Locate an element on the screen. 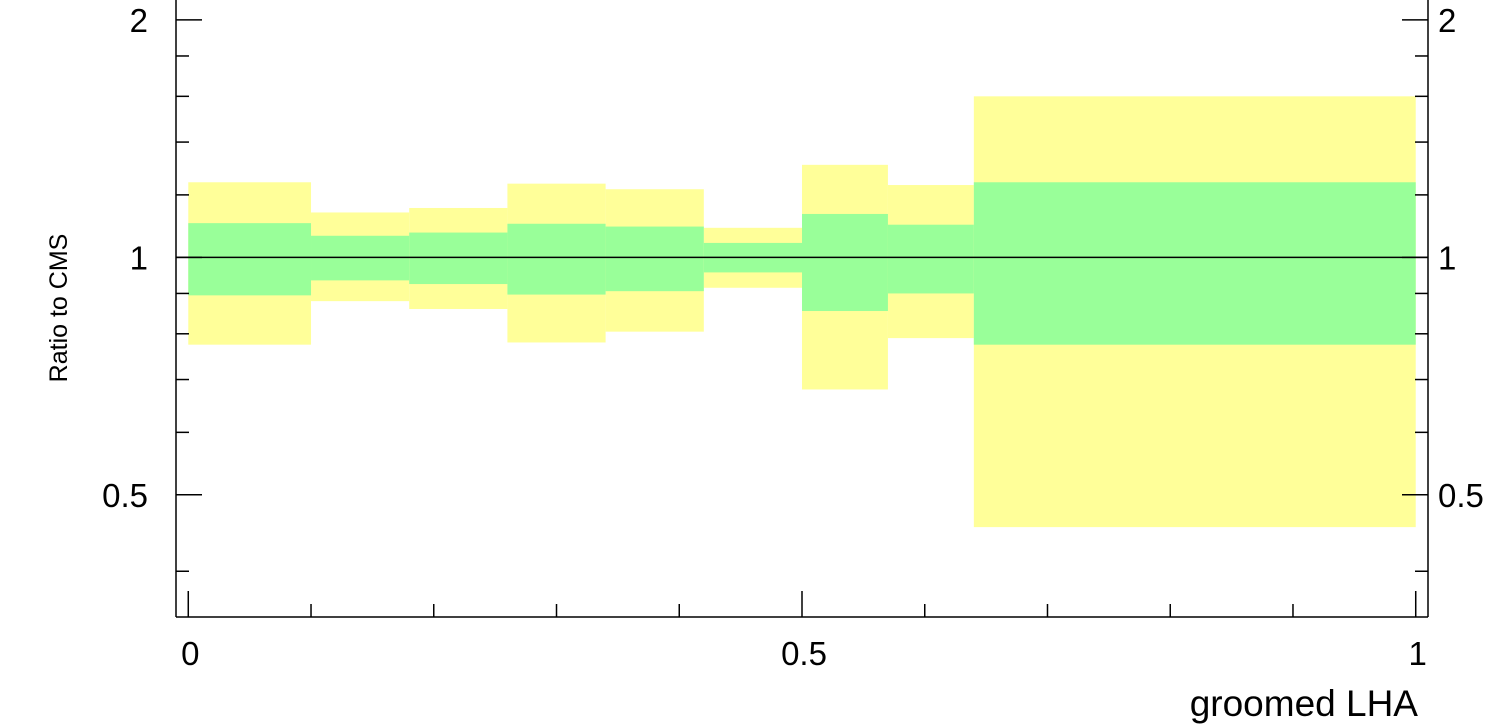  y-tick-label-right-3: 2 is located at coordinates (1447, 20).